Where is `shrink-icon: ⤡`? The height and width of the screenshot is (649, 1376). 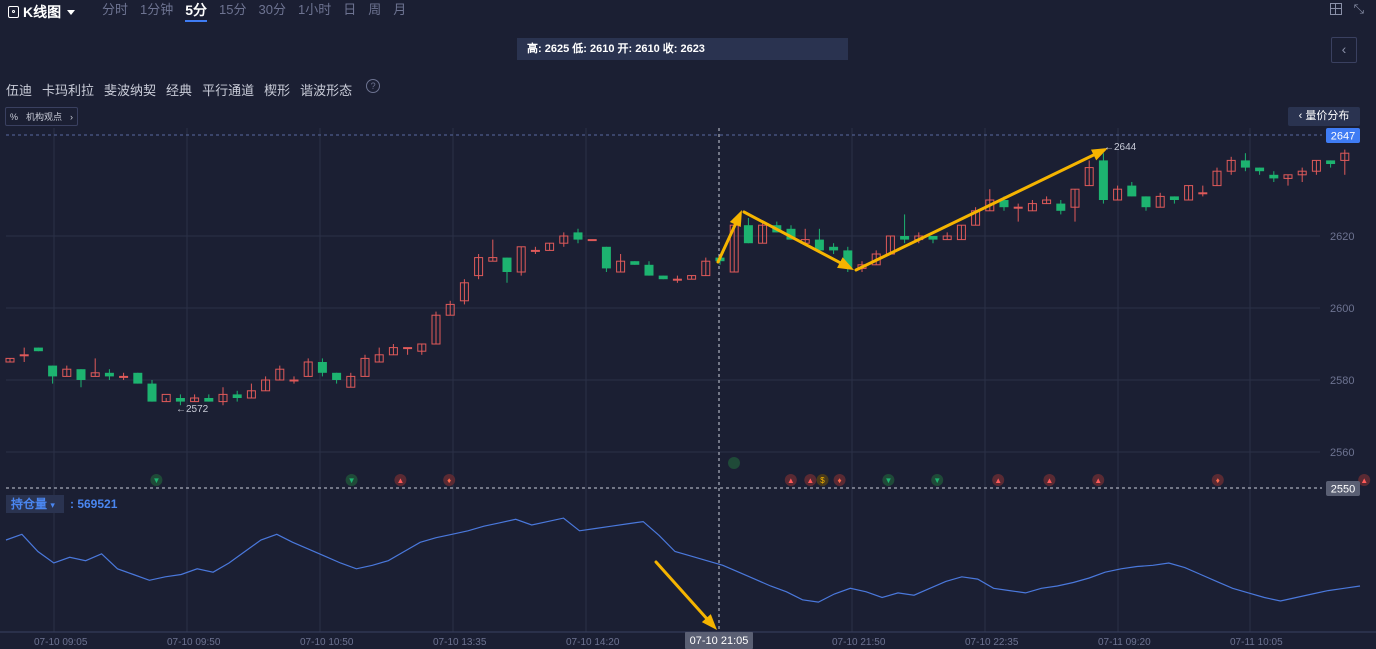 shrink-icon: ⤡ is located at coordinates (1358, 8).